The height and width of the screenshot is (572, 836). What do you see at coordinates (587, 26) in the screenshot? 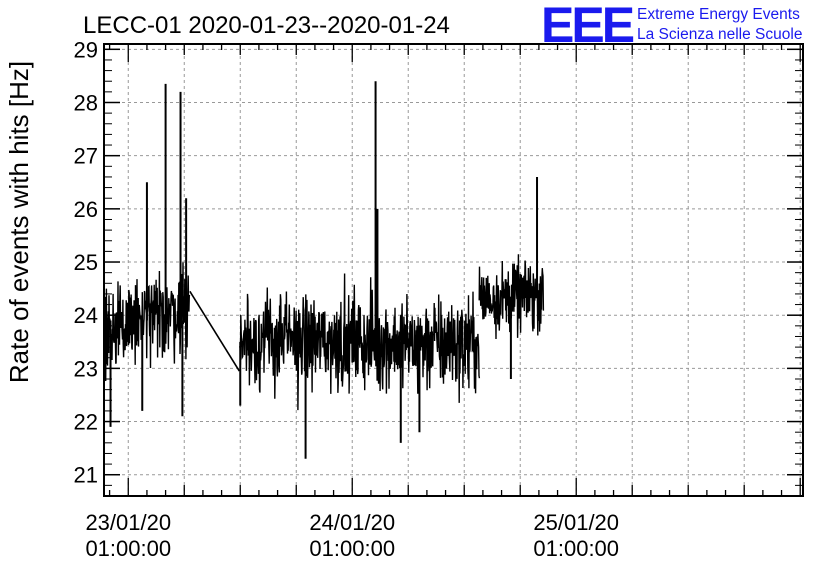
I see `logo-mark: EEE` at bounding box center [587, 26].